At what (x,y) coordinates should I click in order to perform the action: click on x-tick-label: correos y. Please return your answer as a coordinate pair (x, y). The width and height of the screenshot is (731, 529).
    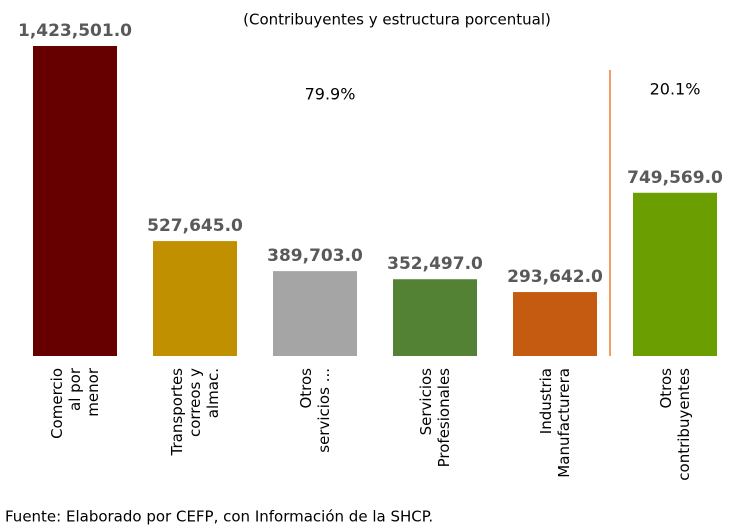
    Looking at the image, I should click on (195, 402).